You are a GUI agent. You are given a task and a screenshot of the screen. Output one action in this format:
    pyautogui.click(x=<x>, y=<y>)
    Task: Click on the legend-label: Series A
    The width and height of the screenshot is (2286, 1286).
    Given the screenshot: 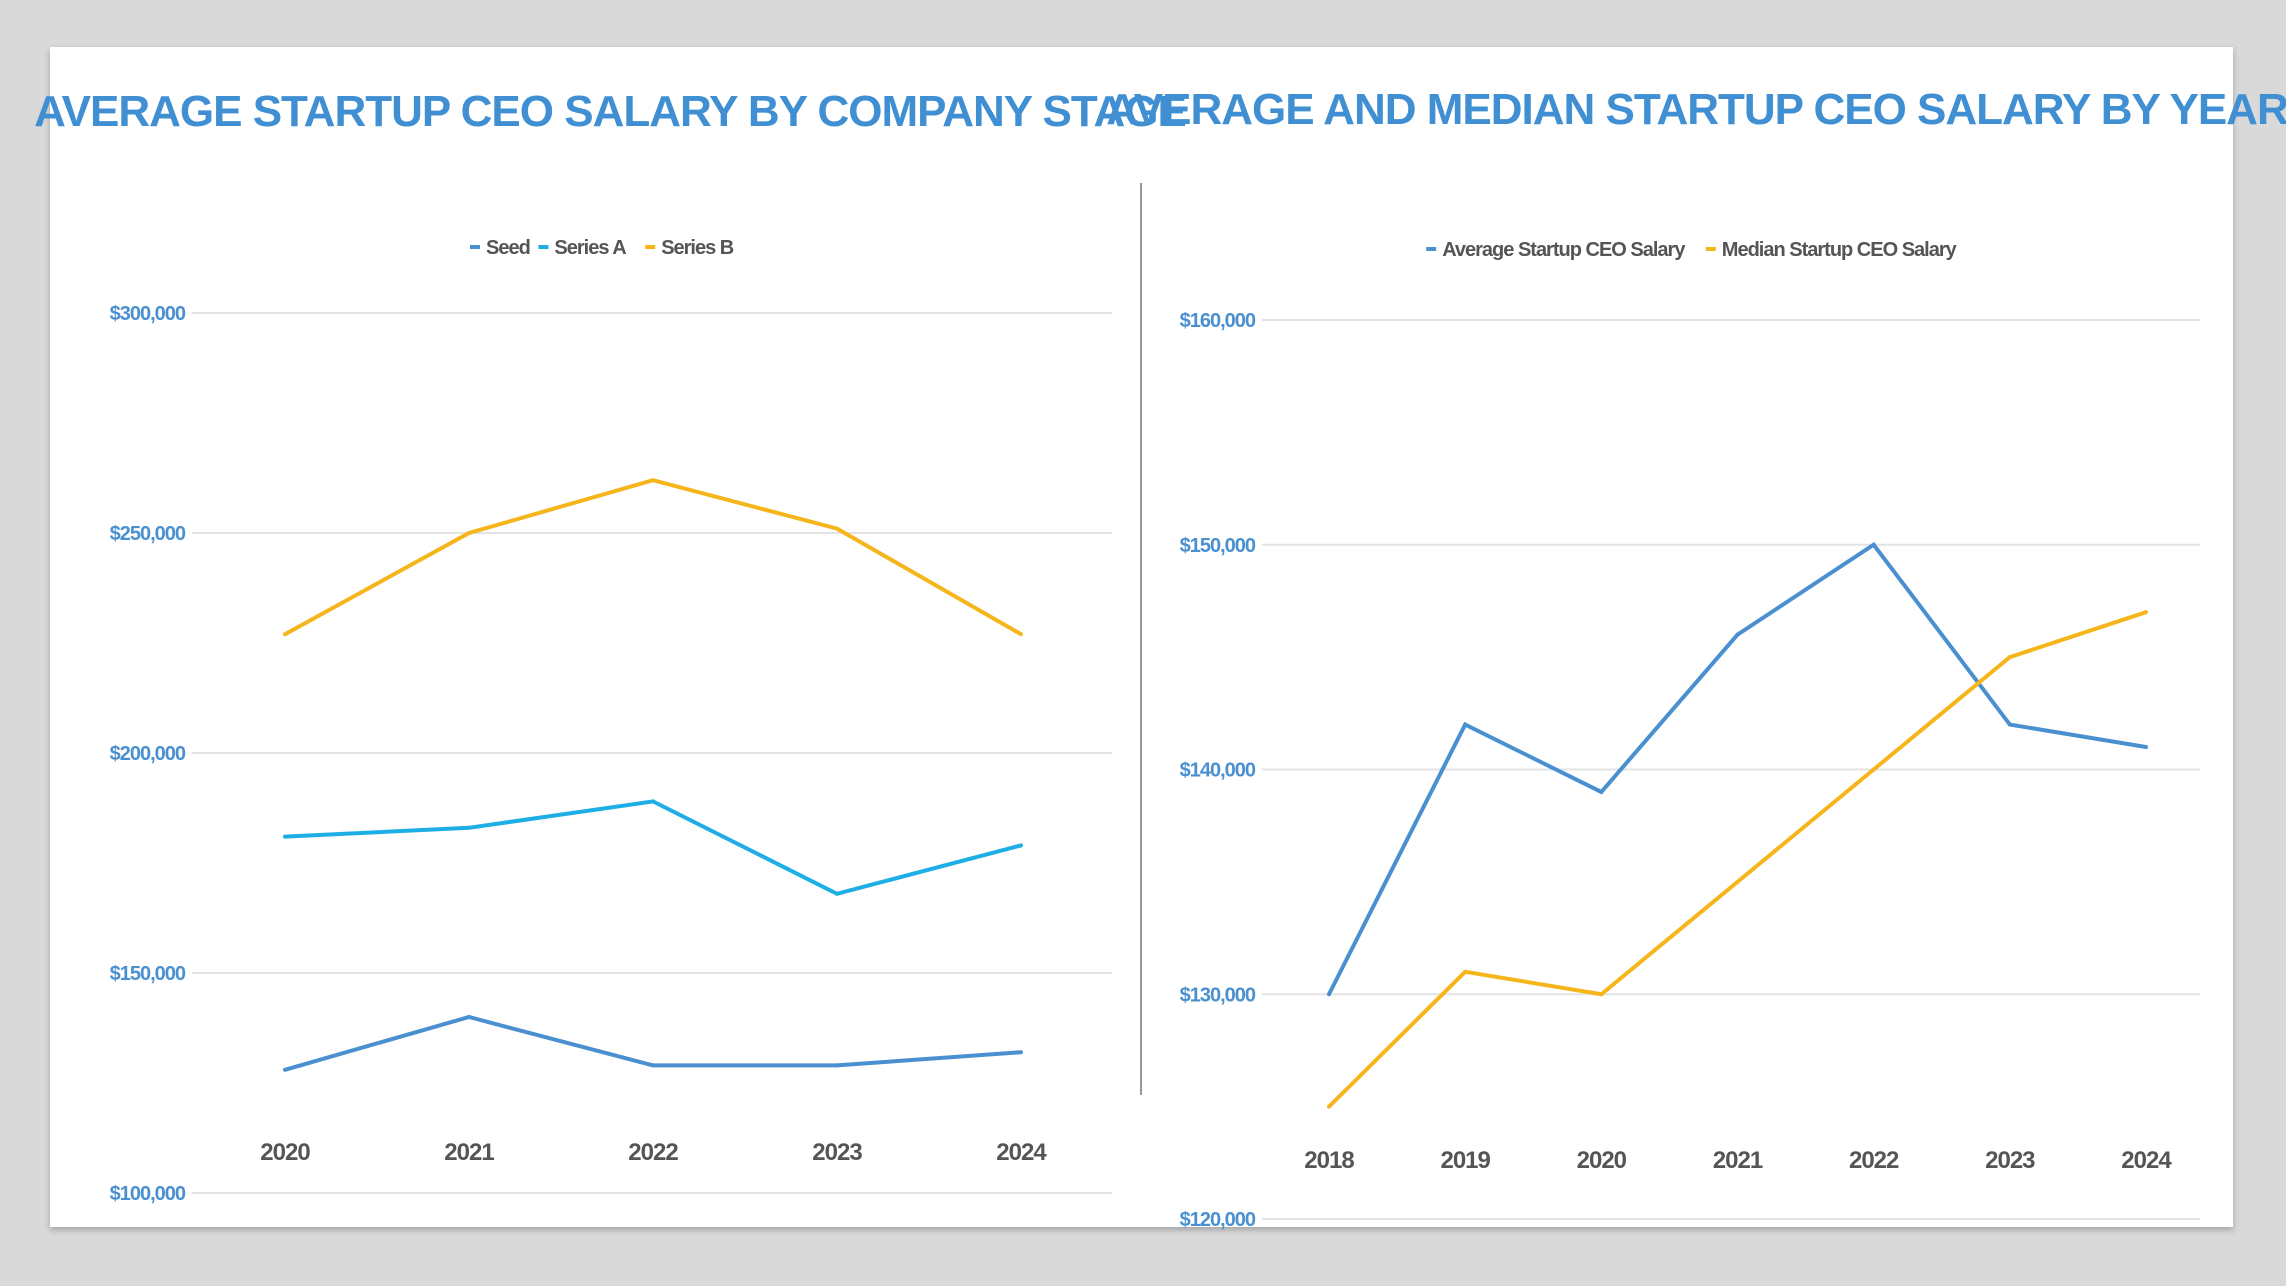 What is the action you would take?
    pyautogui.click(x=590, y=248)
    